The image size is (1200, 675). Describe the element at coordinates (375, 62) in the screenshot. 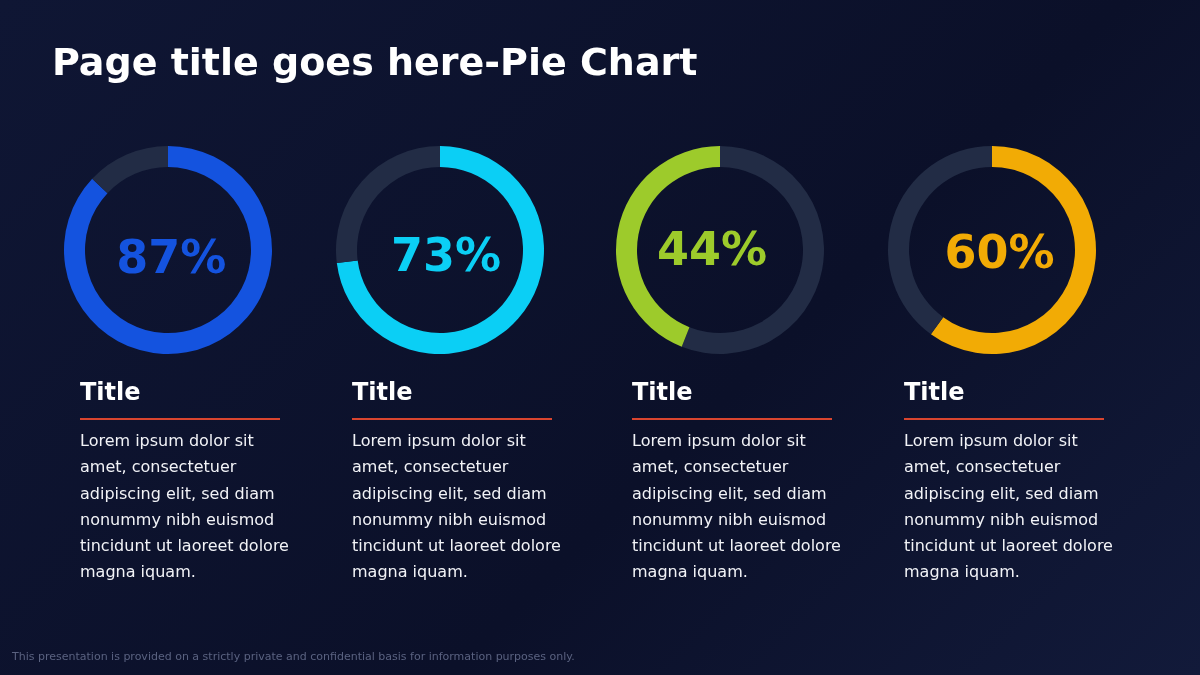

I see `text: Page title goes here-Pie Chart` at that location.